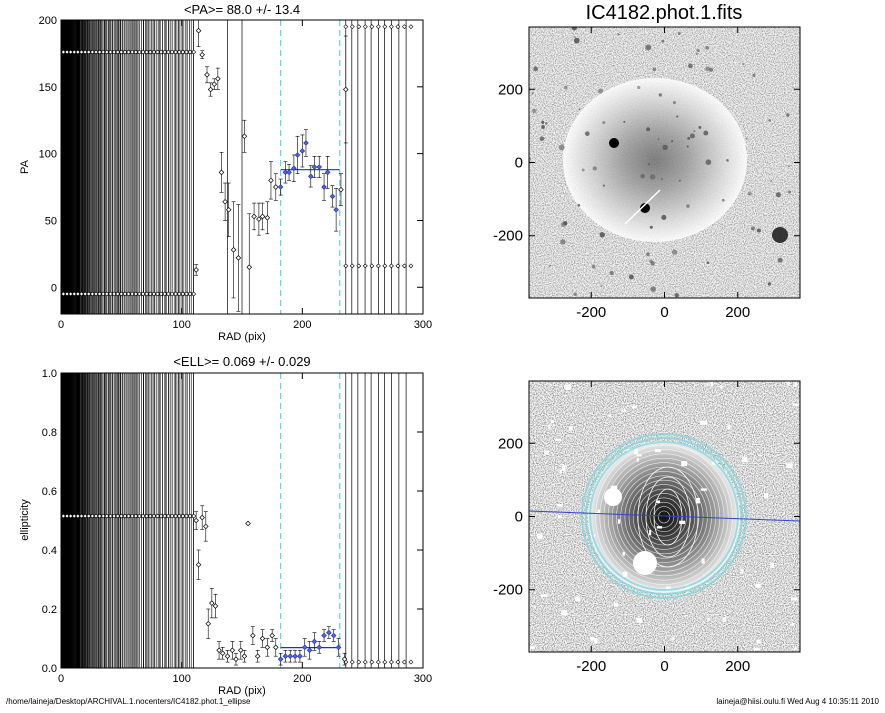 This screenshot has width=885, height=713. Describe the element at coordinates (510, 443) in the screenshot. I see `image-y-tick-label: 200` at that location.